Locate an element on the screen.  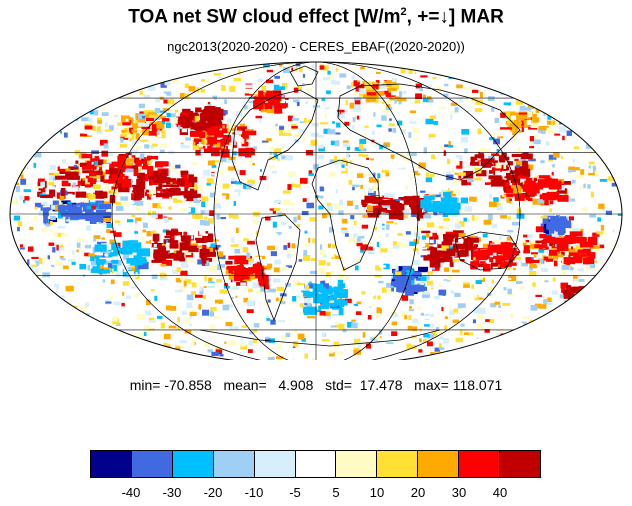
colorbar-tick-label: -40 is located at coordinates (131, 492).